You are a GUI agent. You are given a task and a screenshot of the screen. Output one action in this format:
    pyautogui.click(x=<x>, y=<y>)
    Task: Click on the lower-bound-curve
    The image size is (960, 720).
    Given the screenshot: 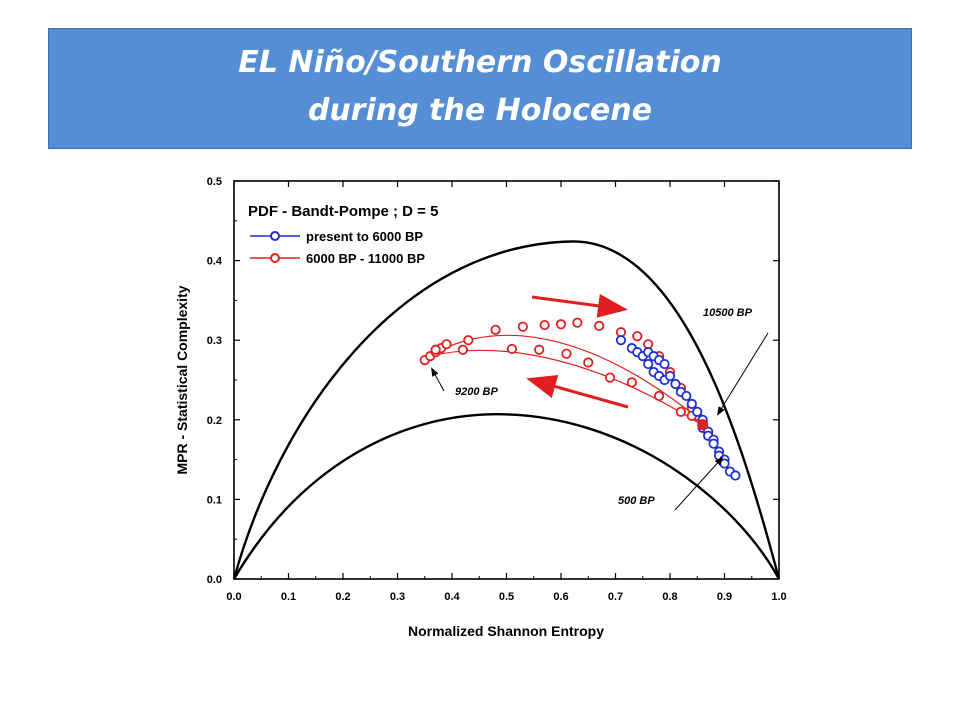 What is the action you would take?
    pyautogui.click(x=506, y=496)
    